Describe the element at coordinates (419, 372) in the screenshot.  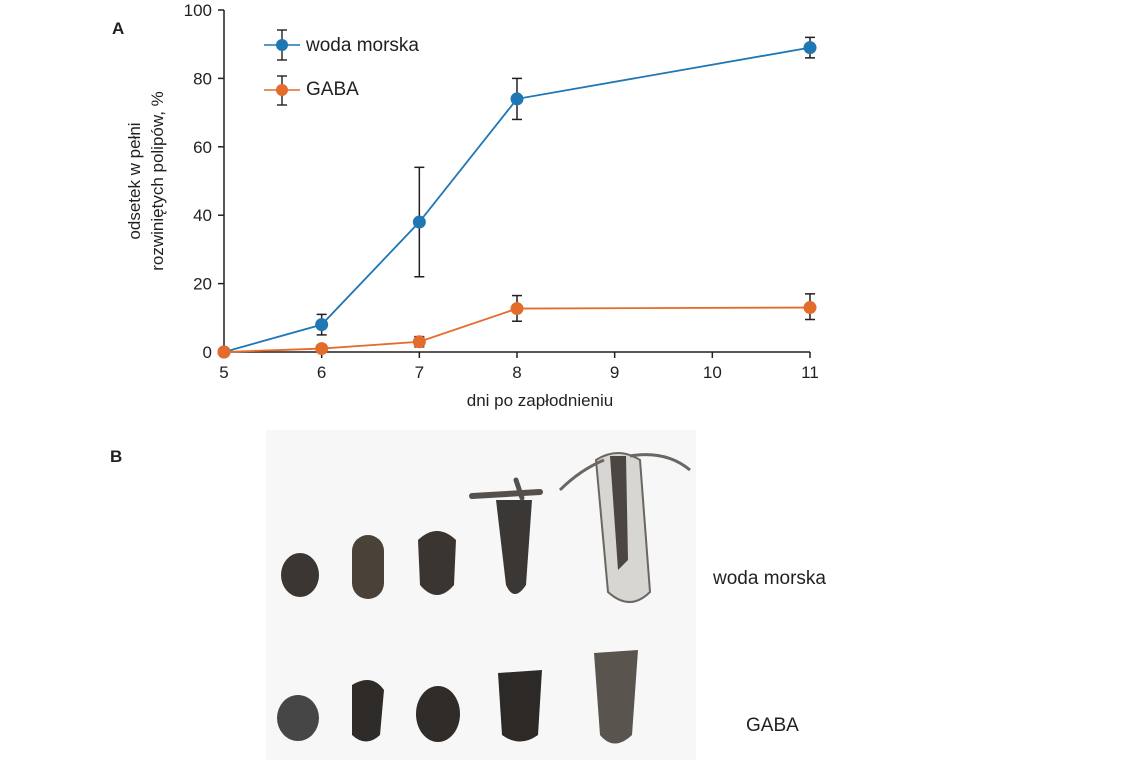
I see `x-tick-label-7: 7` at that location.